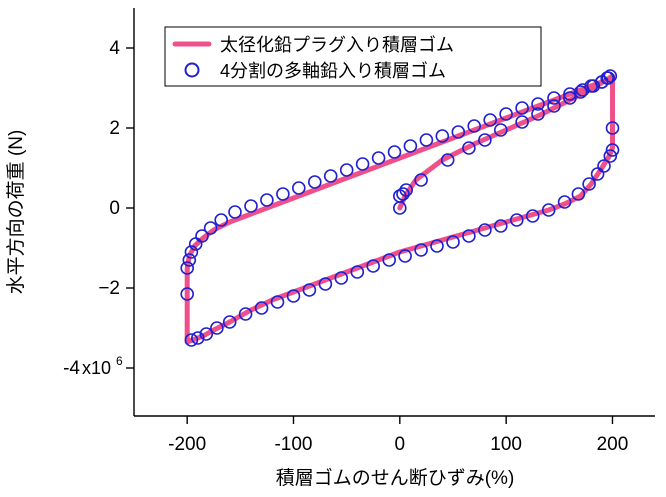  Describe the element at coordinates (337, 45) in the screenshot. I see `legend-label-lead-plug-rubber: 太径化鉛プラグ入り積層ゴム` at that location.